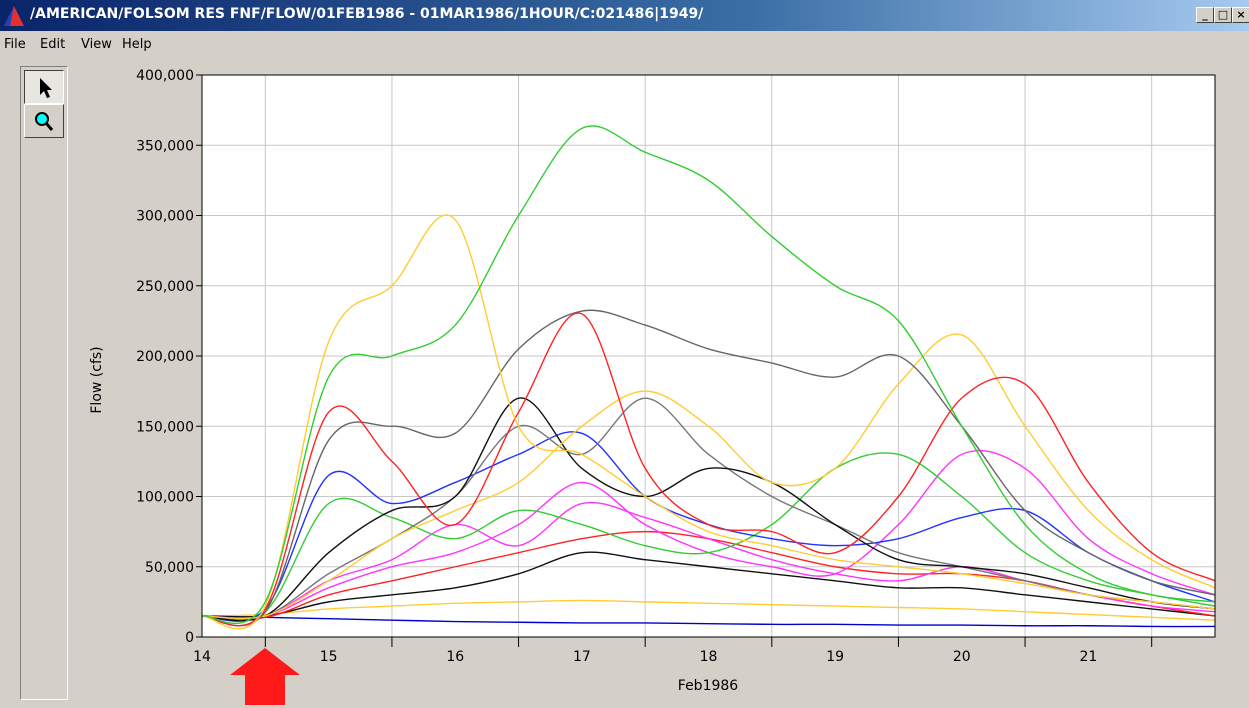  I want to click on y-tick-label: 400,000, so click(165, 76).